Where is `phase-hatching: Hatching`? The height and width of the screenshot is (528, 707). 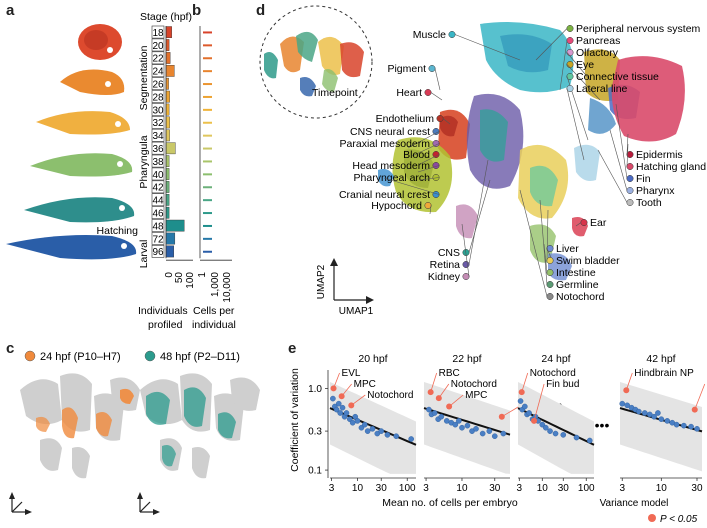
phase-hatching: Hatching is located at coordinates (118, 231).